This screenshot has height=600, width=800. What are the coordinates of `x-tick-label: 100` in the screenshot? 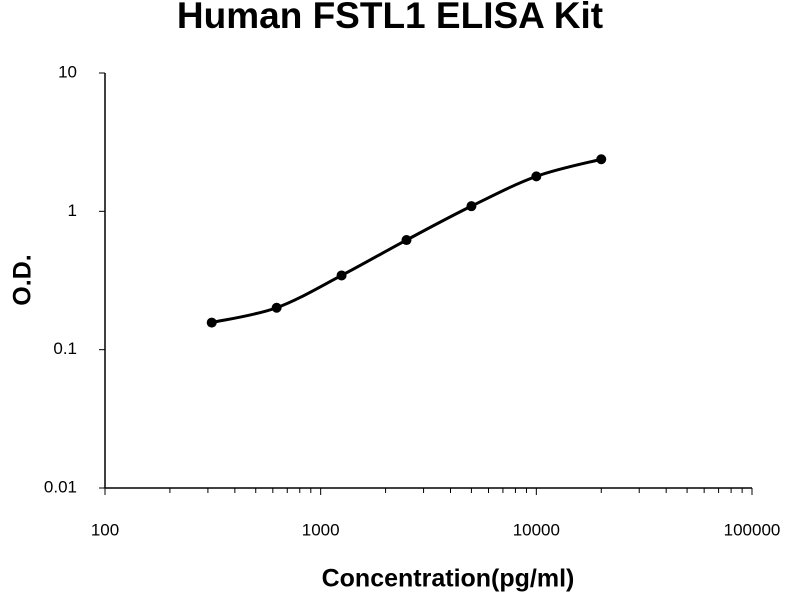 It's located at (105, 529).